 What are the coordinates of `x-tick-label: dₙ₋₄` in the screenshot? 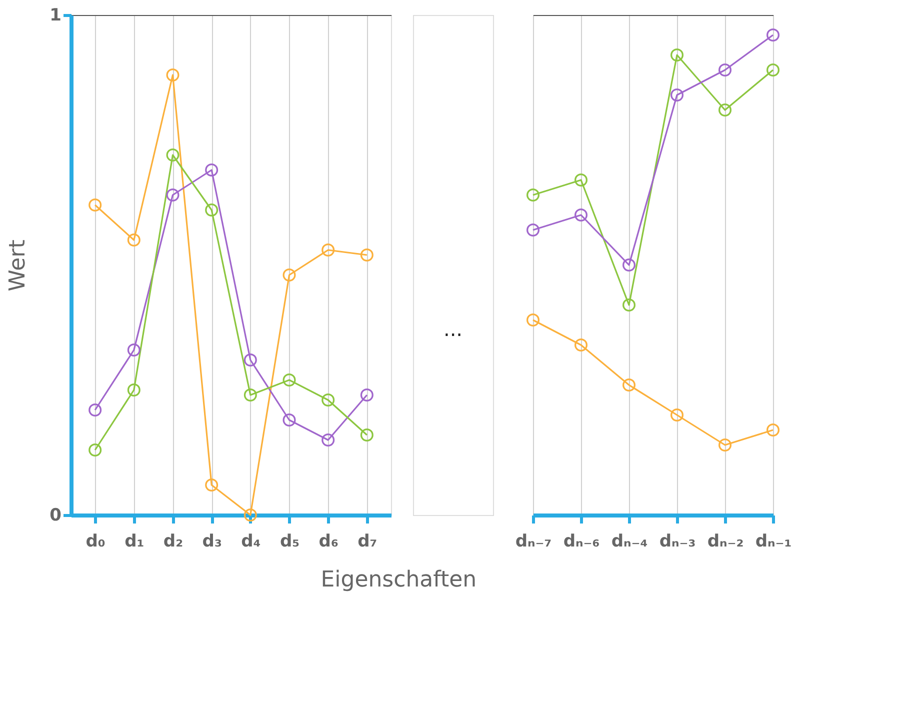 It's located at (629, 542).